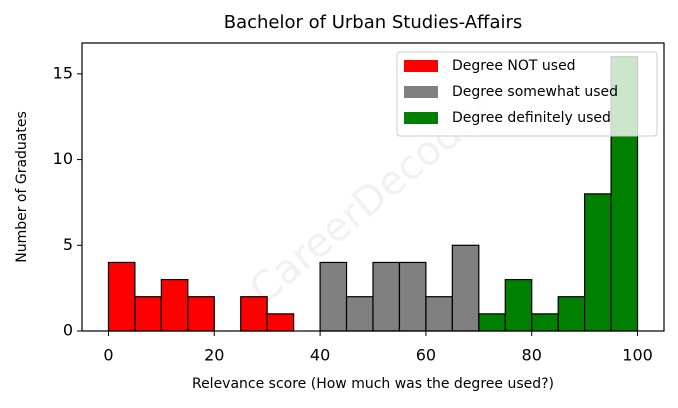 The image size is (678, 408). What do you see at coordinates (63, 72) in the screenshot?
I see `y-tick-label: 15` at bounding box center [63, 72].